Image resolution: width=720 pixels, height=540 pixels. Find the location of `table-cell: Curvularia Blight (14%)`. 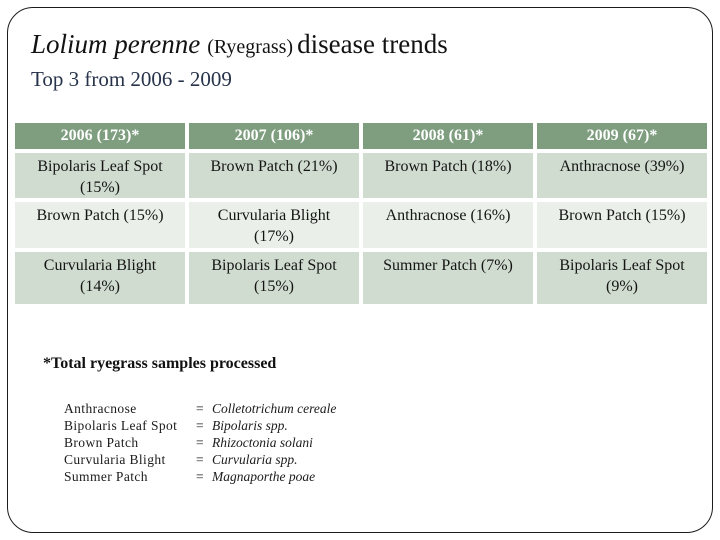

table-cell: Curvularia Blight (14%) is located at coordinates (100, 278).